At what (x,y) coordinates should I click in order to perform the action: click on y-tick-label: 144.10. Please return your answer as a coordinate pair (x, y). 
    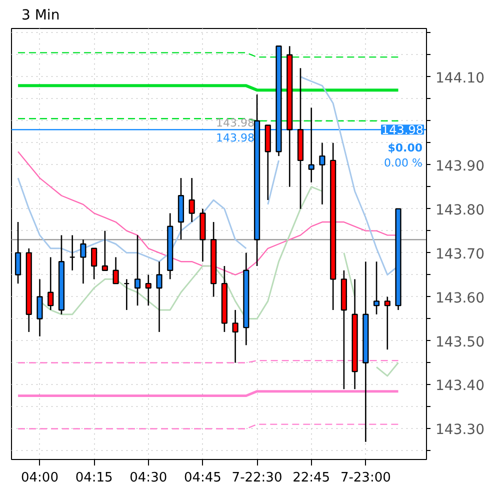
    Looking at the image, I should click on (460, 78).